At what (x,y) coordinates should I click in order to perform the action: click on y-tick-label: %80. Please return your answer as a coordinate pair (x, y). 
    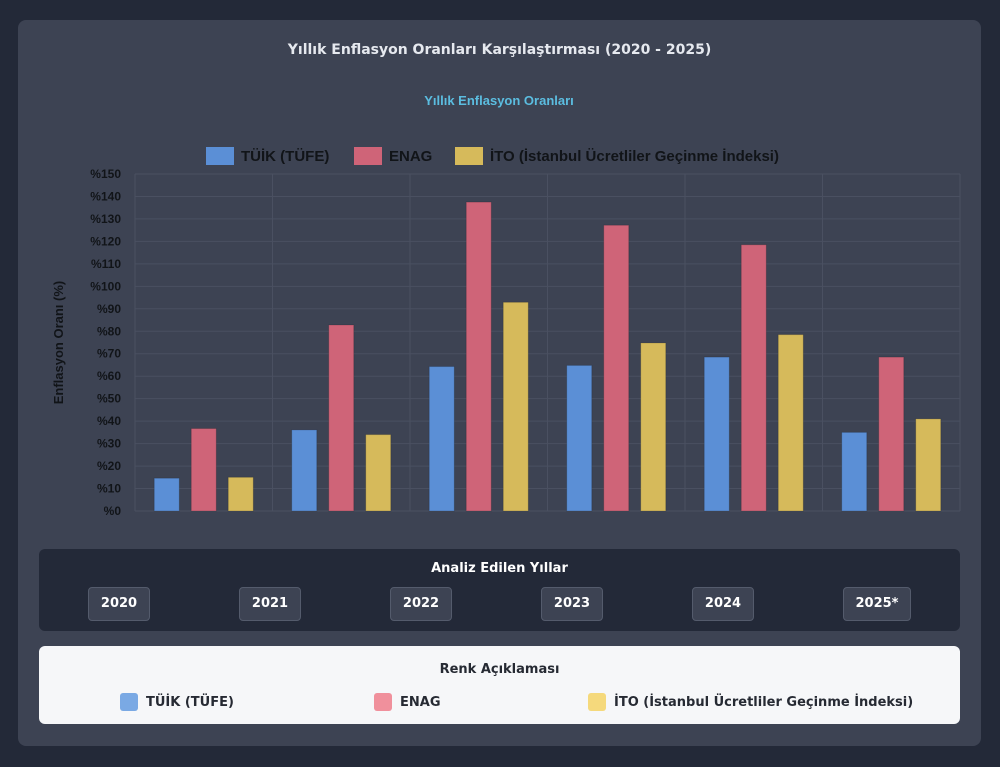
    Looking at the image, I should click on (109, 331).